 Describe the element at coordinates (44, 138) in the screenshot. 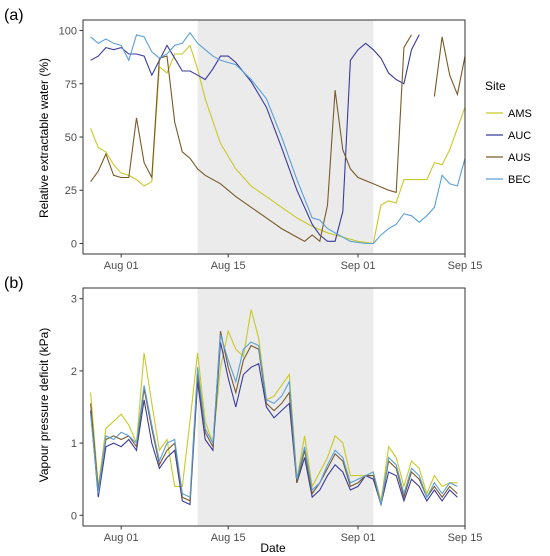

I see `y-axis-title: Relative extractable water (%)` at that location.